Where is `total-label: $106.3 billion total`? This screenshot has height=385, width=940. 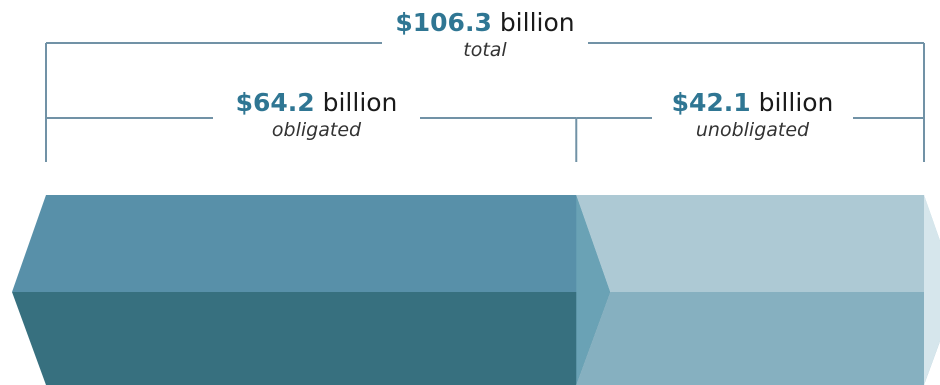
total-label: $106.3 billion total is located at coordinates (485, 35).